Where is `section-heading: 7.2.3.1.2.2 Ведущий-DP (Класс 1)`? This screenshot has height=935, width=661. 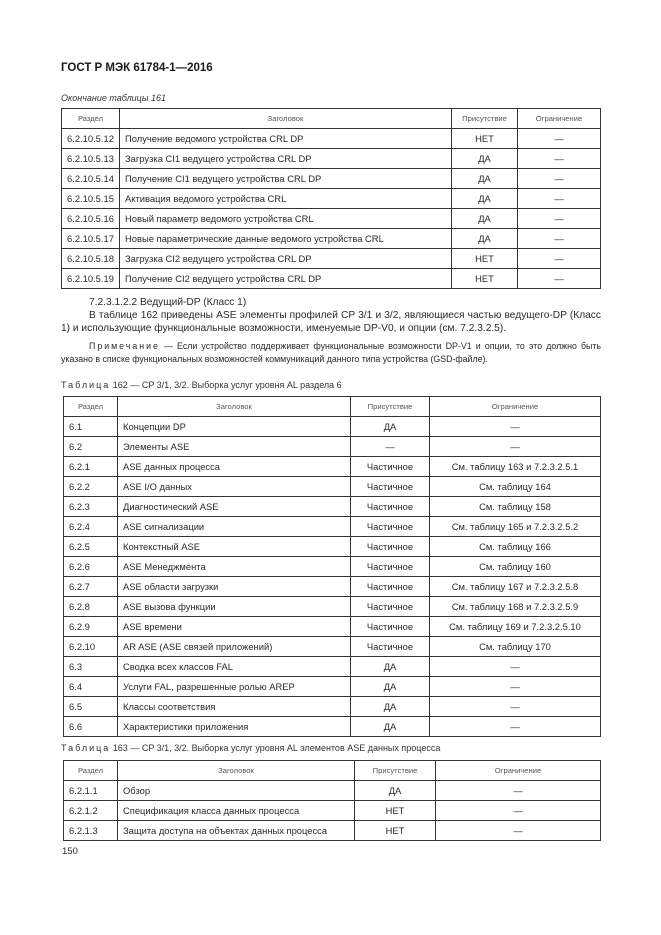 section-heading: 7.2.3.1.2.2 Ведущий-DP (Класс 1) is located at coordinates (168, 302).